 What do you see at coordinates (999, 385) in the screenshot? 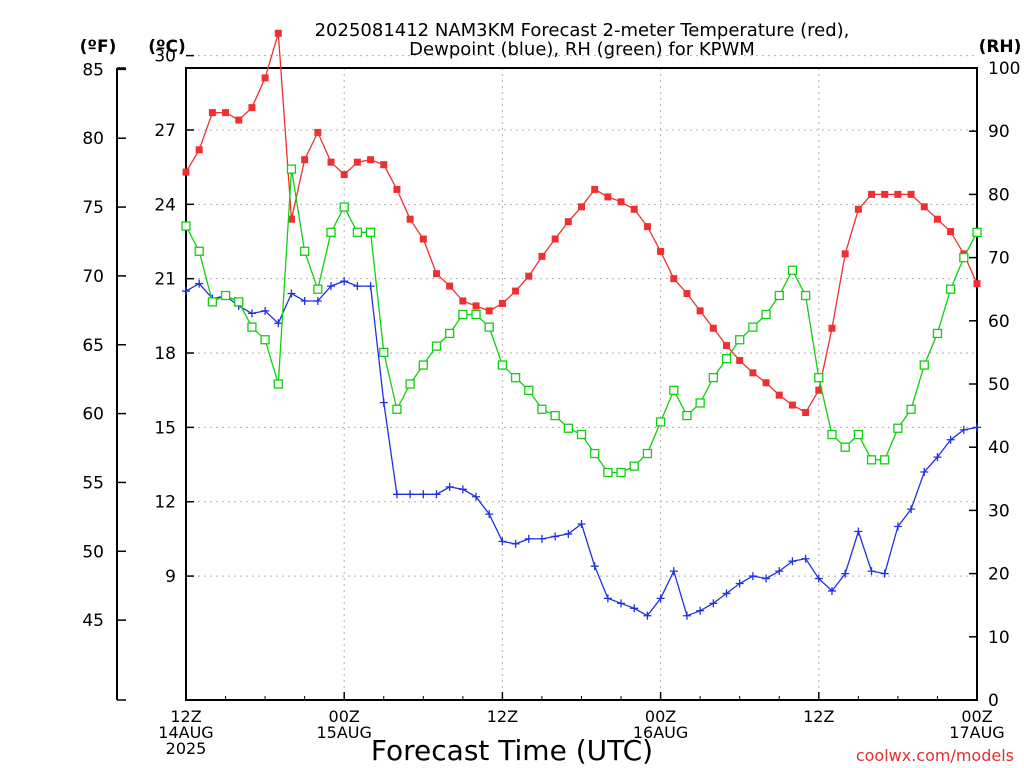
I see `rh-tick-label: 50` at bounding box center [999, 385].